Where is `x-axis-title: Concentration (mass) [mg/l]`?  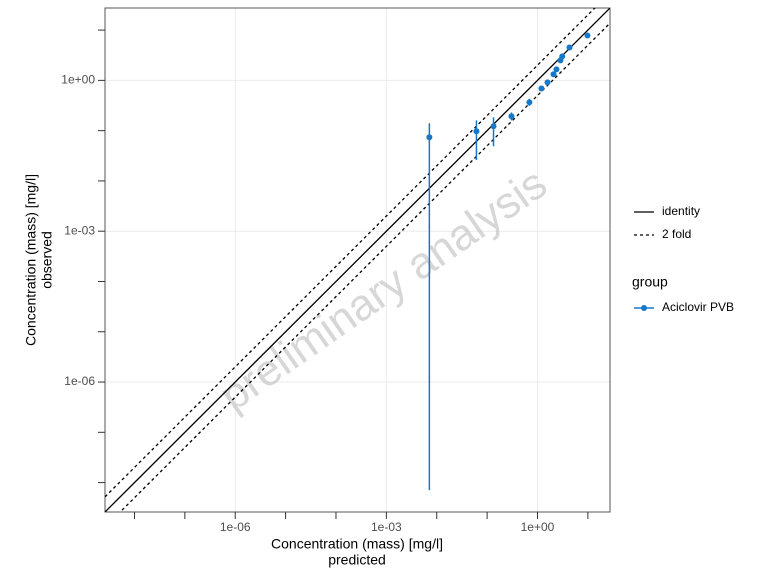
x-axis-title: Concentration (mass) [mg/l] is located at coordinates (357, 544).